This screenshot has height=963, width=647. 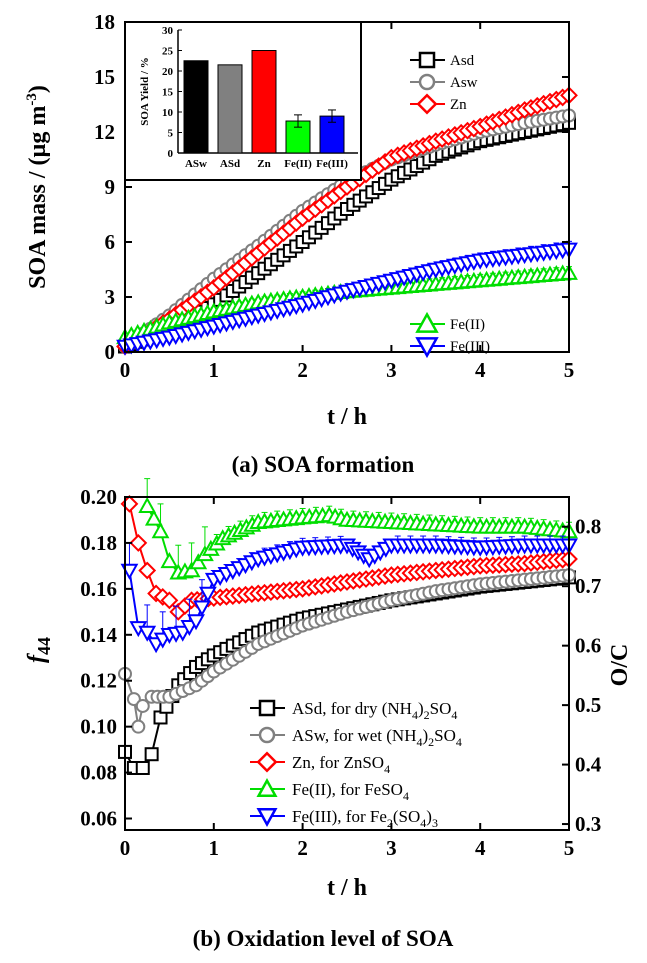 I want to click on inset-frame, so click(x=243, y=101).